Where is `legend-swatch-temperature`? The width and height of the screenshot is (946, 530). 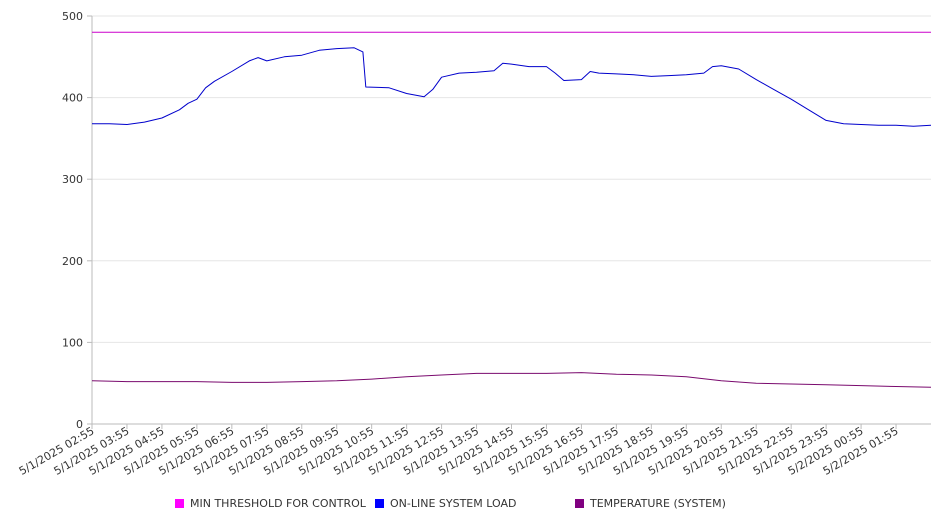
legend-swatch-temperature is located at coordinates (579, 503).